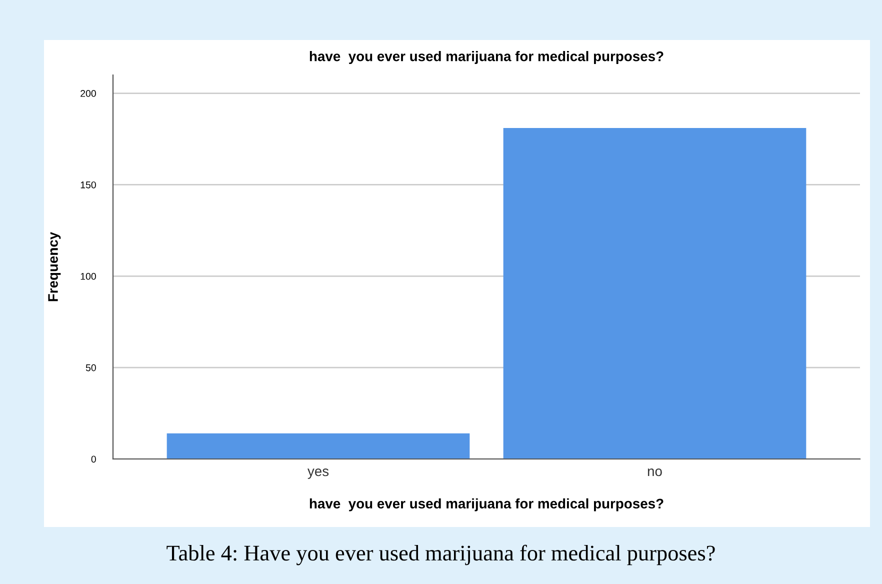 Image resolution: width=882 pixels, height=584 pixels. What do you see at coordinates (655, 472) in the screenshot?
I see `x-tick-label: no` at bounding box center [655, 472].